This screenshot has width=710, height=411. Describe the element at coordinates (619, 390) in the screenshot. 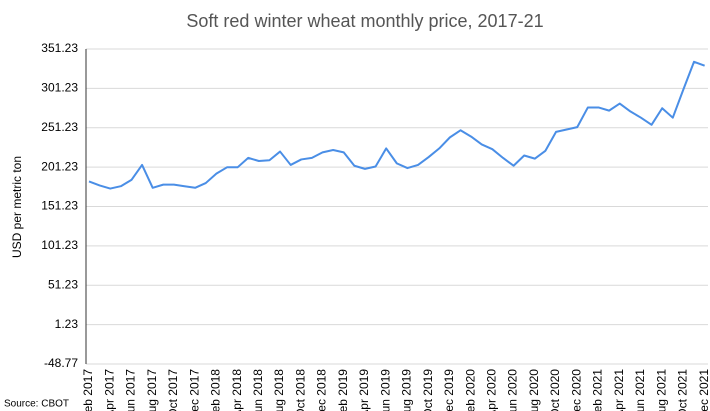

I see `x-tick-label: Apr 2021` at that location.